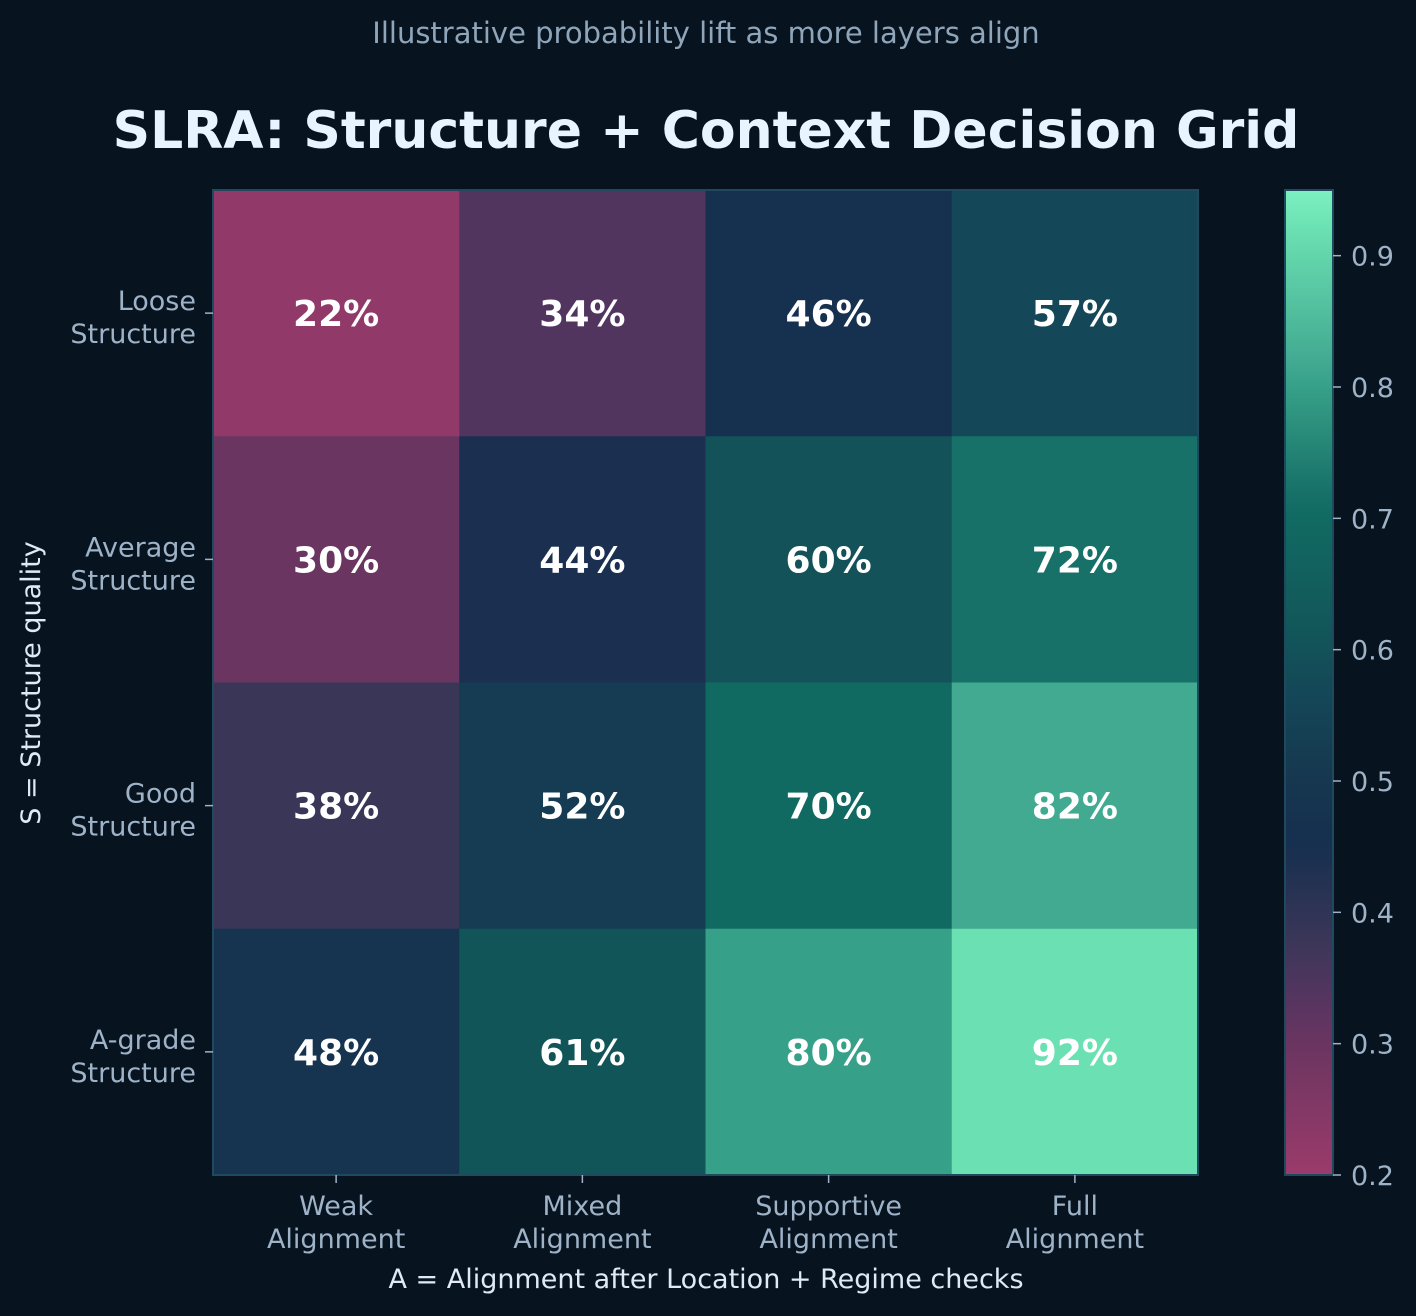 The width and height of the screenshot is (1416, 1316). I want to click on colorbar-gradient, so click(1309, 682).